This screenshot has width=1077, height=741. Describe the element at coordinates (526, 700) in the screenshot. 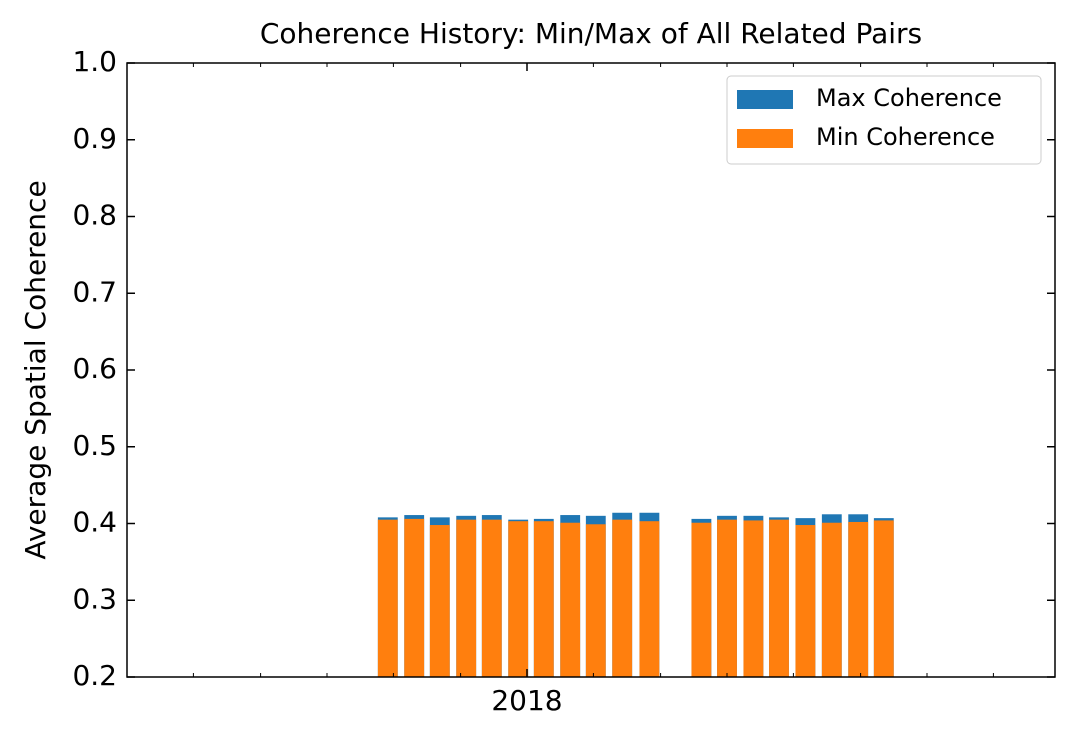

I see `x-tick-label: 2018` at that location.